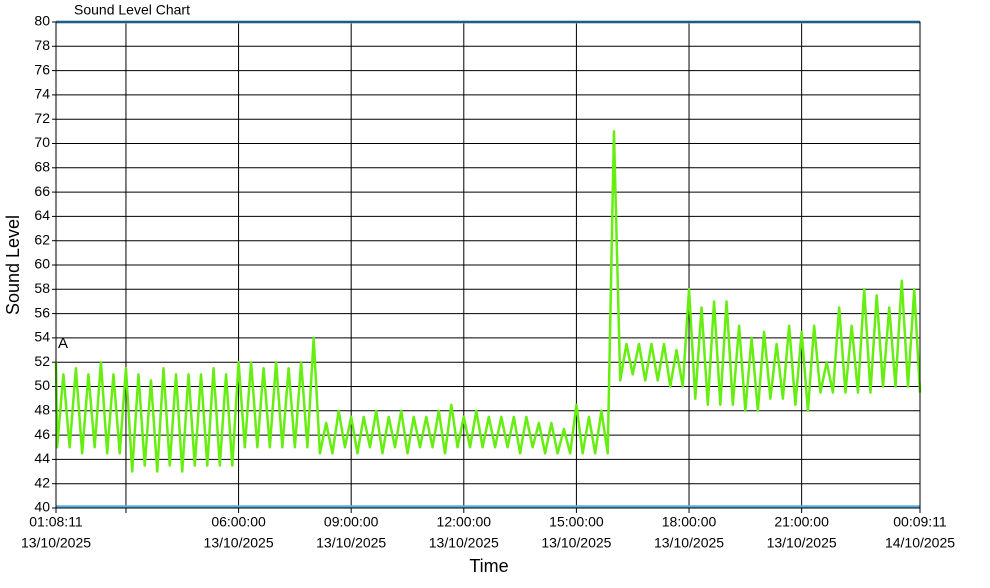  What do you see at coordinates (464, 522) in the screenshot?
I see `x-tick-label: 12:00:00` at bounding box center [464, 522].